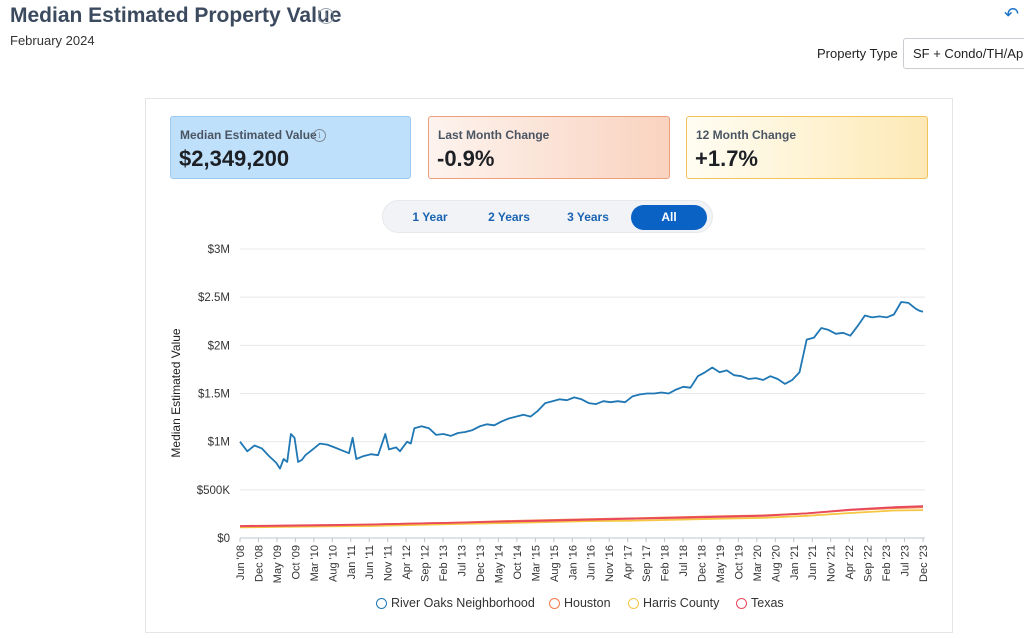  What do you see at coordinates (536, 563) in the screenshot?
I see `x-tick-label: Mar '15` at bounding box center [536, 563].